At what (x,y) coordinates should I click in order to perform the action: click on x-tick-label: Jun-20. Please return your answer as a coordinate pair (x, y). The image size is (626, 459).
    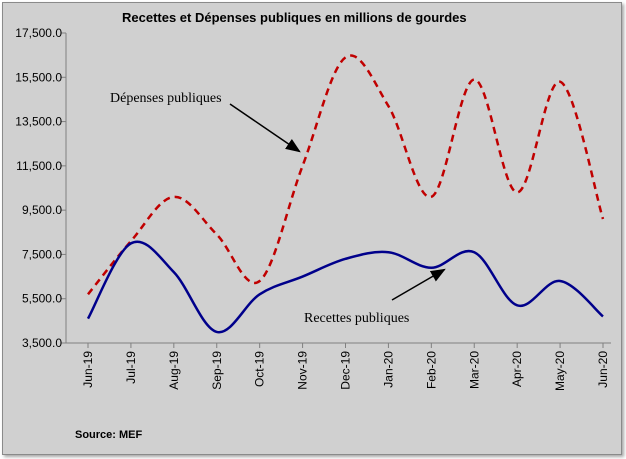
    Looking at the image, I should click on (603, 369).